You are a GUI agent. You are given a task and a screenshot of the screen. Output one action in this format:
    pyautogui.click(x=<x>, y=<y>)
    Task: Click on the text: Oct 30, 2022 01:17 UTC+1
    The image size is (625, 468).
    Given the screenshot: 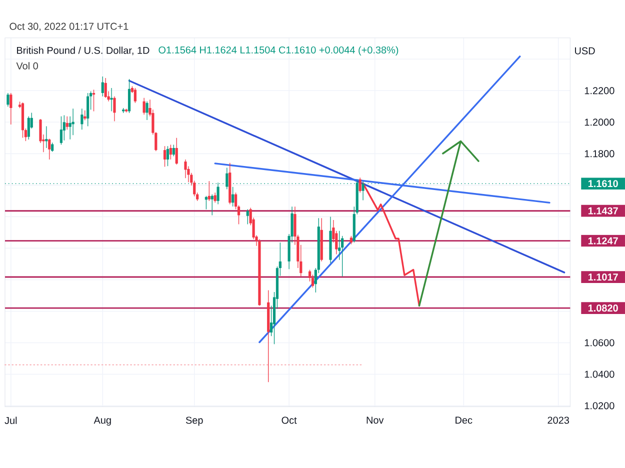 What is the action you would take?
    pyautogui.click(x=69, y=27)
    